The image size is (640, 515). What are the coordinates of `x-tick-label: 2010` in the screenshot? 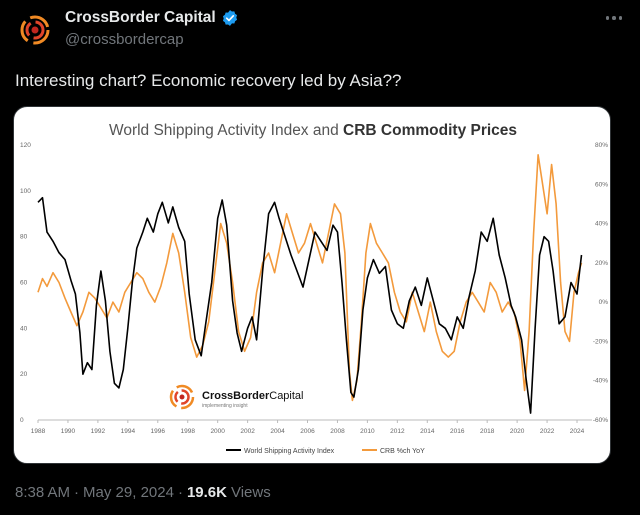 It's located at (367, 431).